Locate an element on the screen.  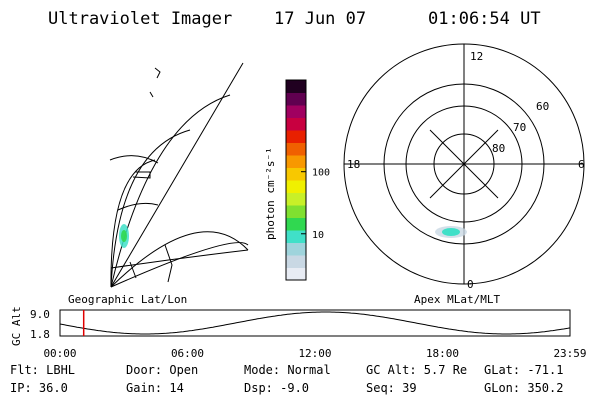
diagonal-axis is located at coordinates (464, 164).